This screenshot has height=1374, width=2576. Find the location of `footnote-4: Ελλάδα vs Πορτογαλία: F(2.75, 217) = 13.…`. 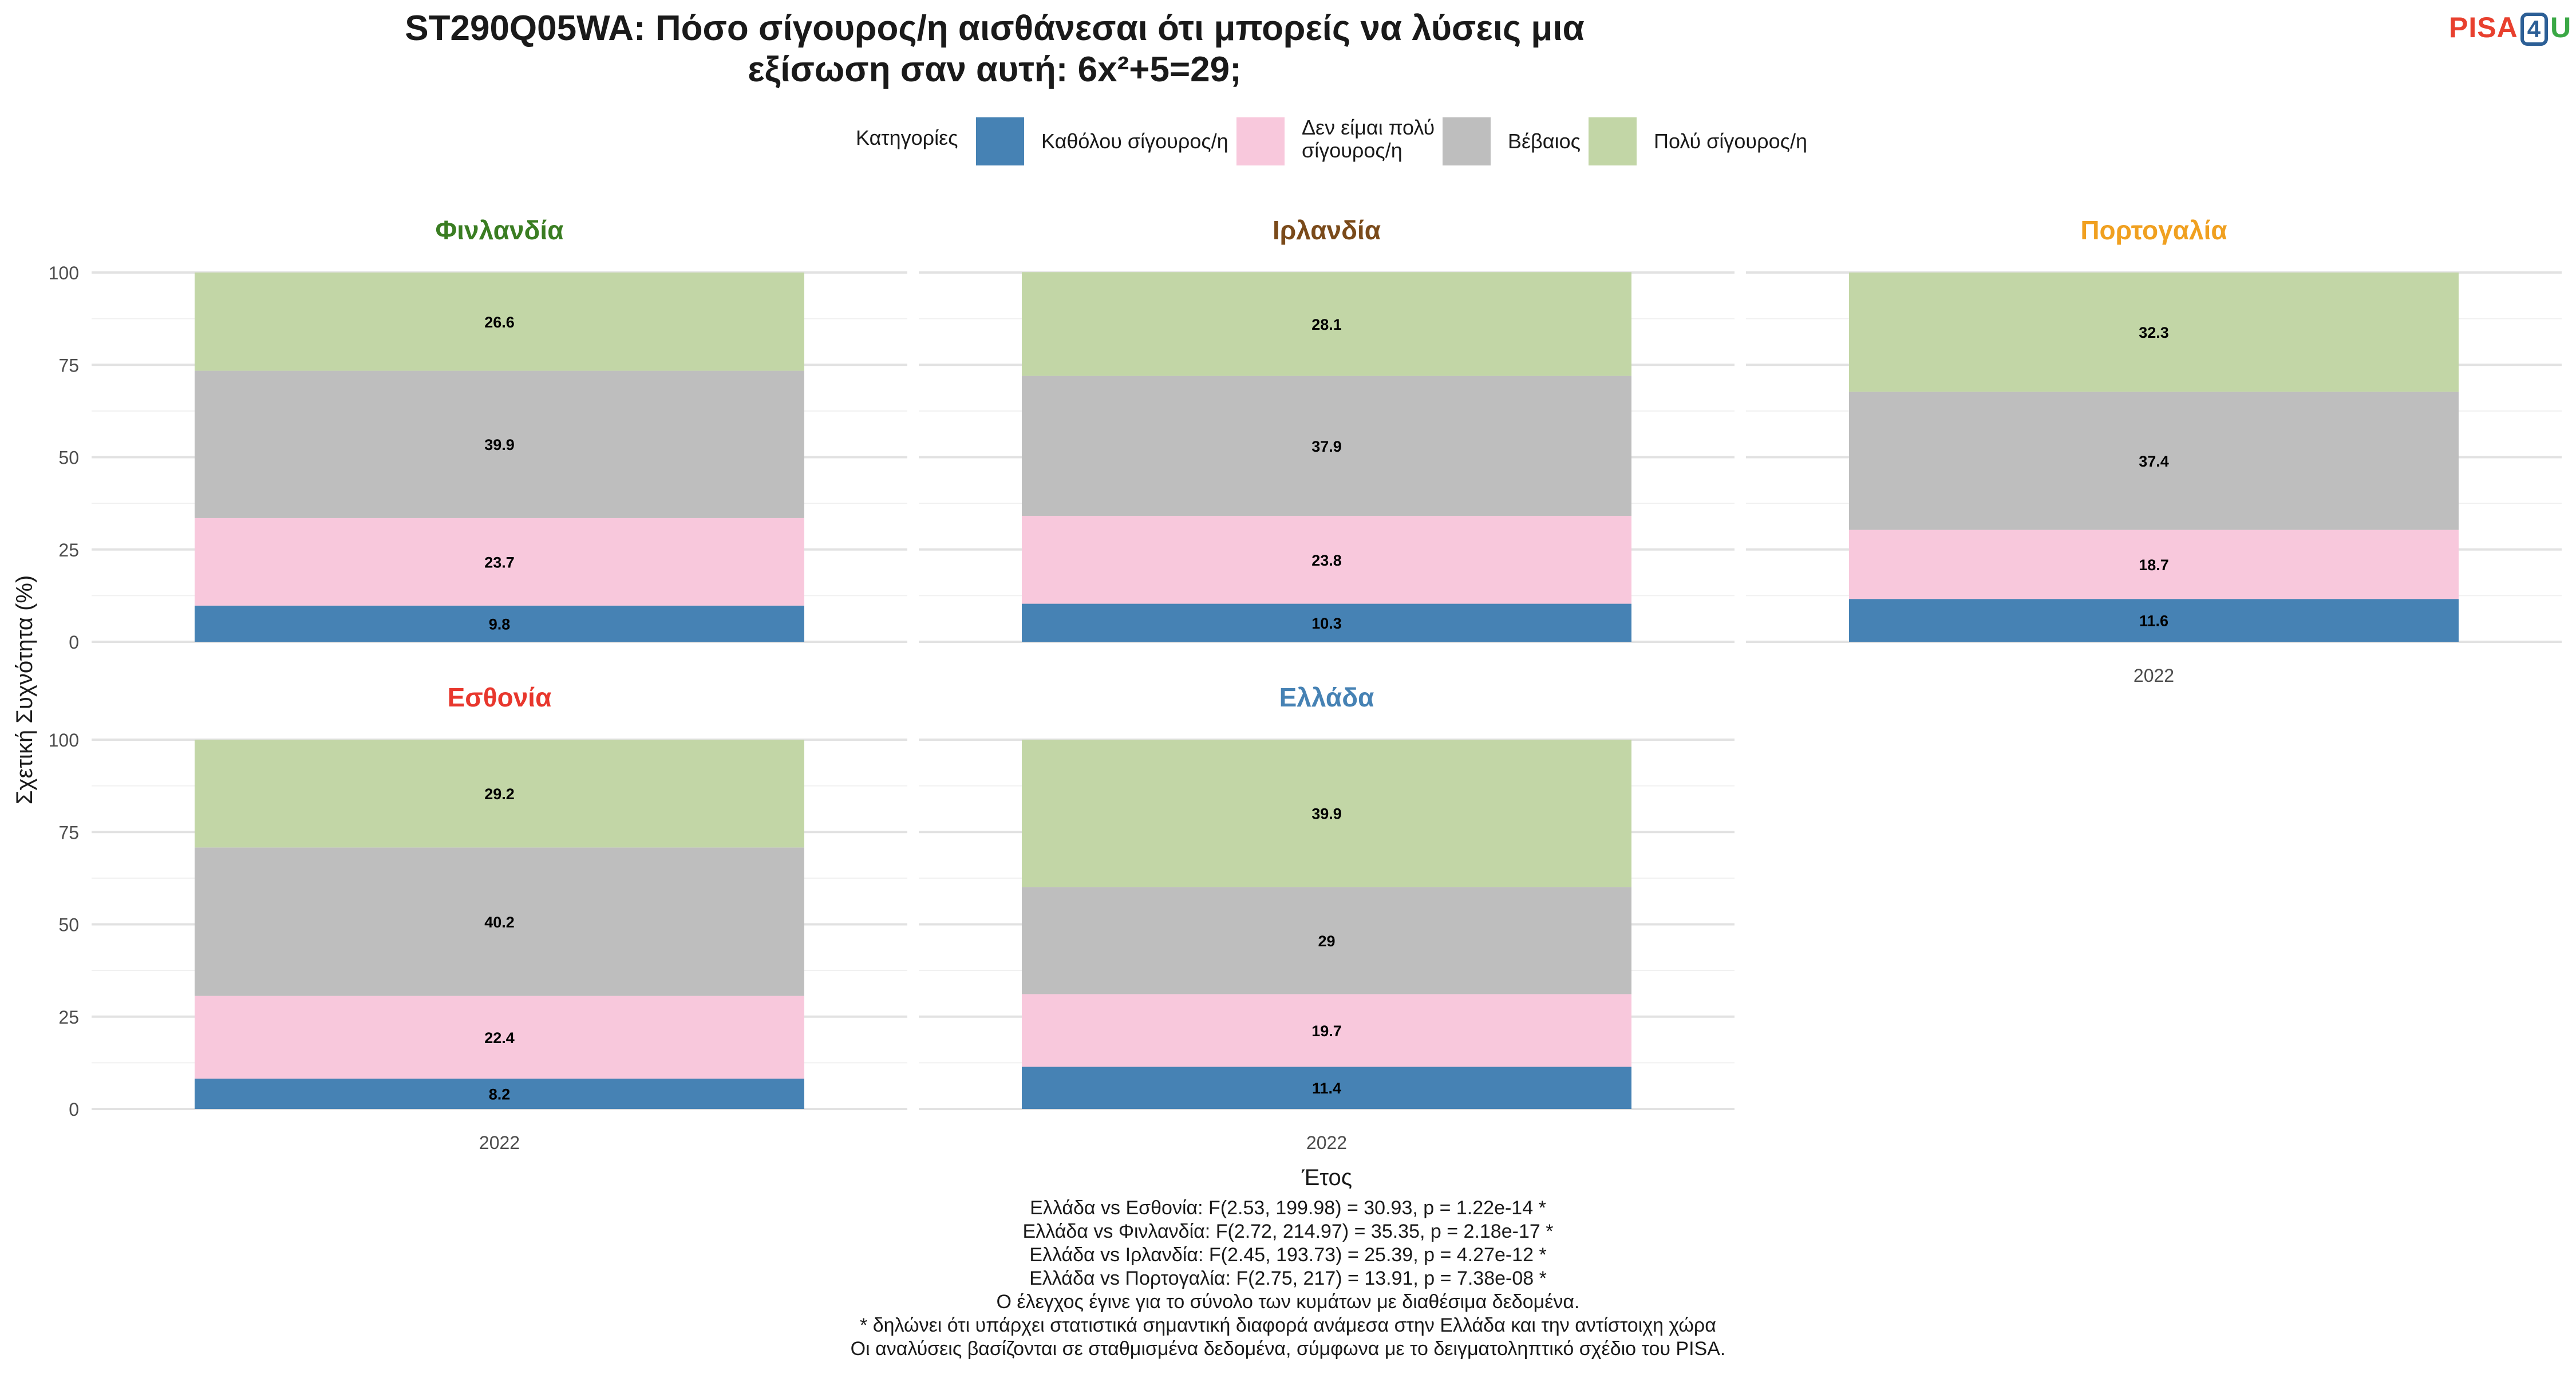

footnote-4: Ελλάδα vs Πορτογαλία: F(2.75, 217) = 13.… is located at coordinates (1288, 1279).